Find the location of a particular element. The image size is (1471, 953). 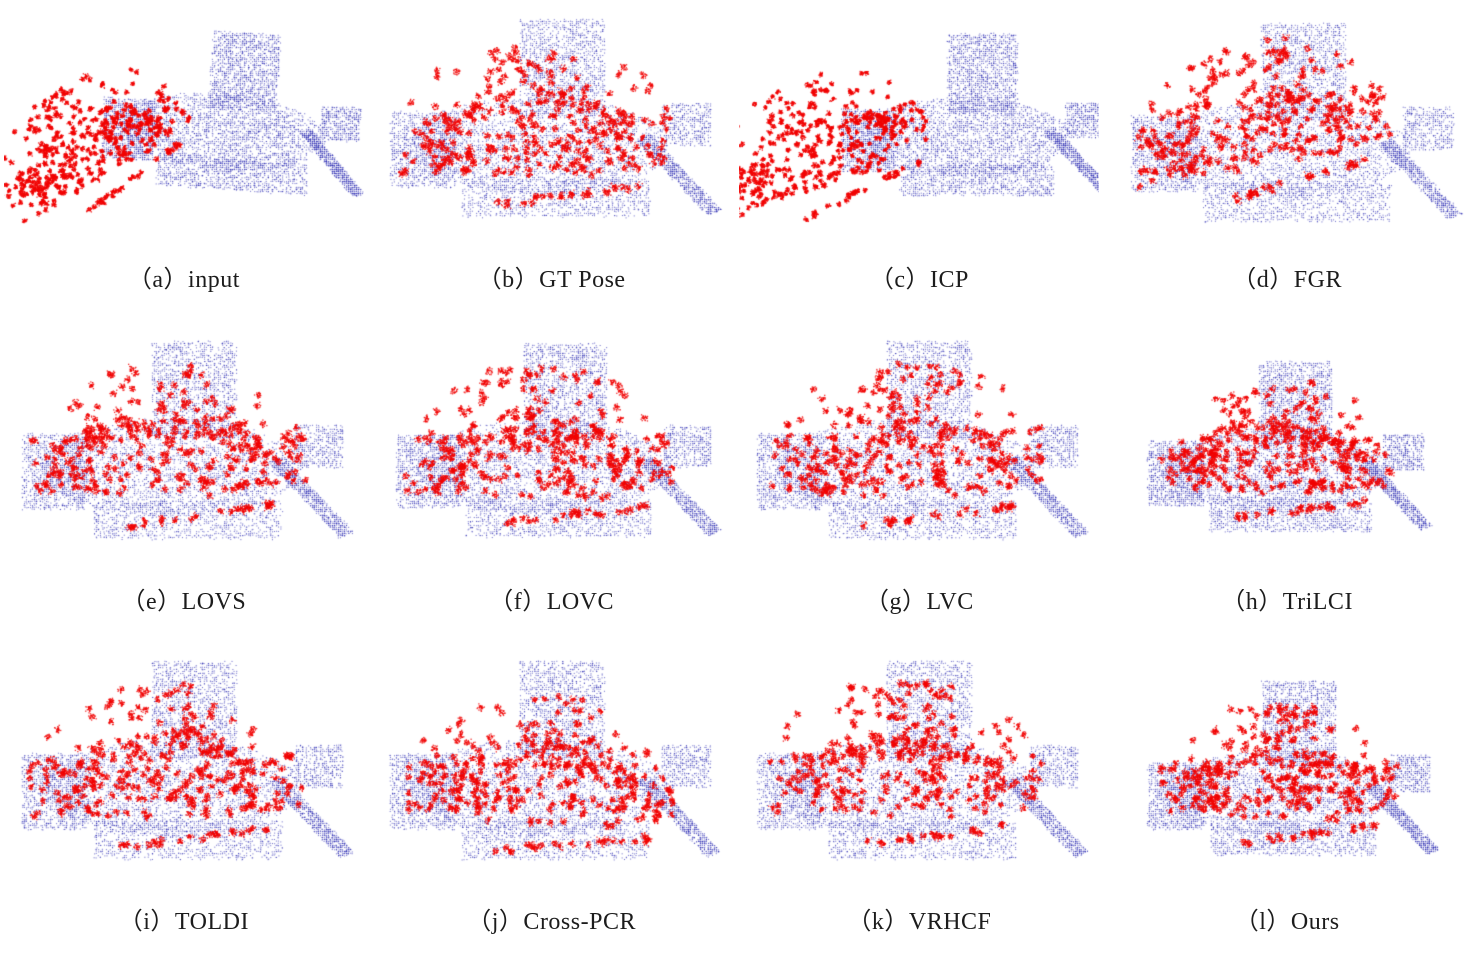

panel-caption: （k）VRHCF is located at coordinates (919, 921).